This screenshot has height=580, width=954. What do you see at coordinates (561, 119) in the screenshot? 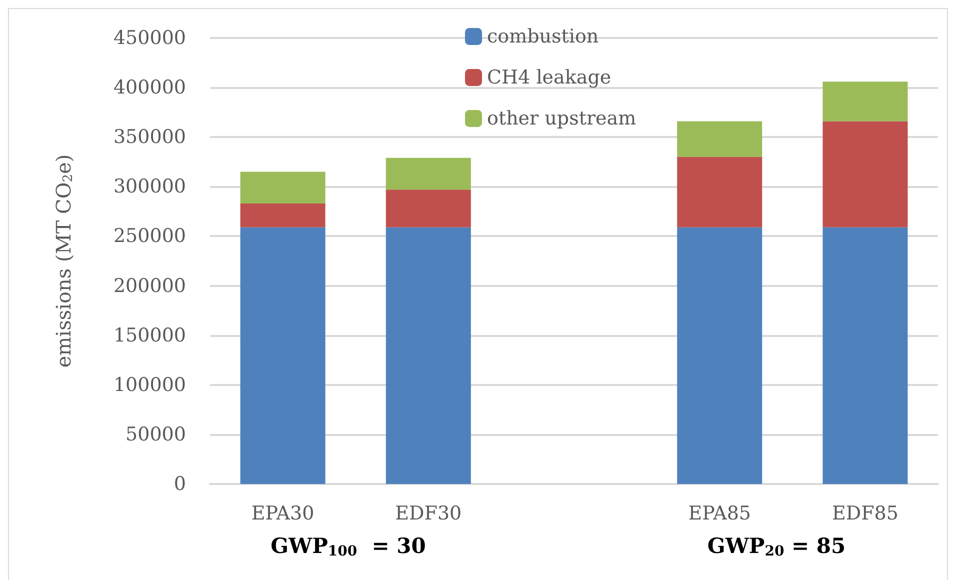
I see `legend-label: other upstream` at bounding box center [561, 119].